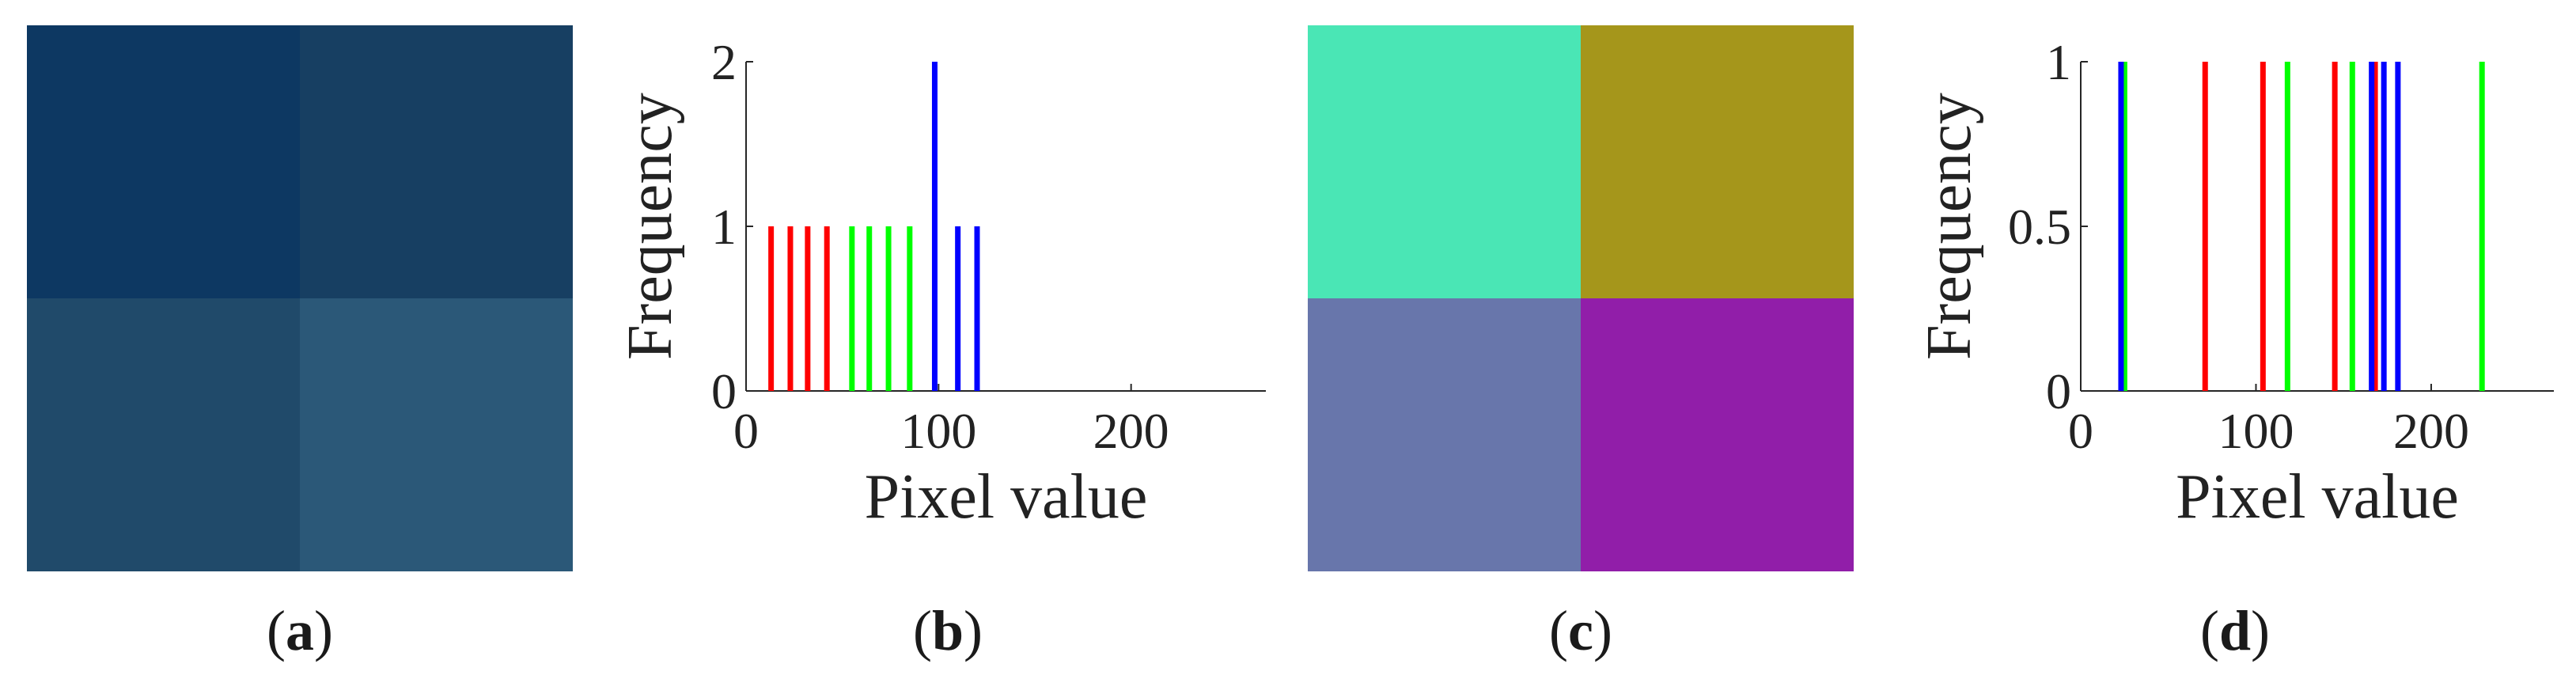 Image resolution: width=2576 pixels, height=679 pixels. I want to click on y-tick-label: 0.5, so click(2040, 227).